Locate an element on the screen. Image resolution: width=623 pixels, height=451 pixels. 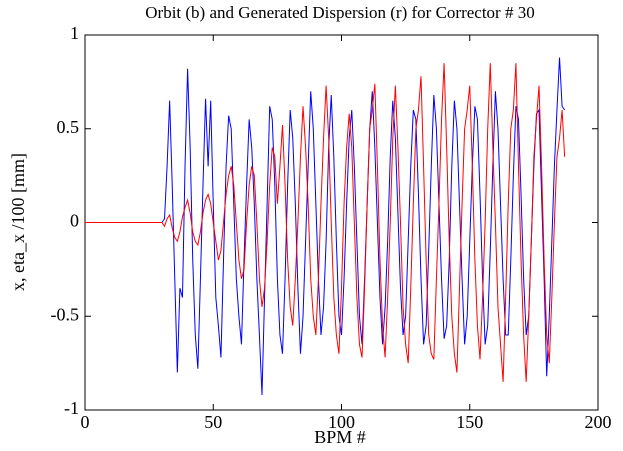
x-tick-label: 50 is located at coordinates (213, 422).